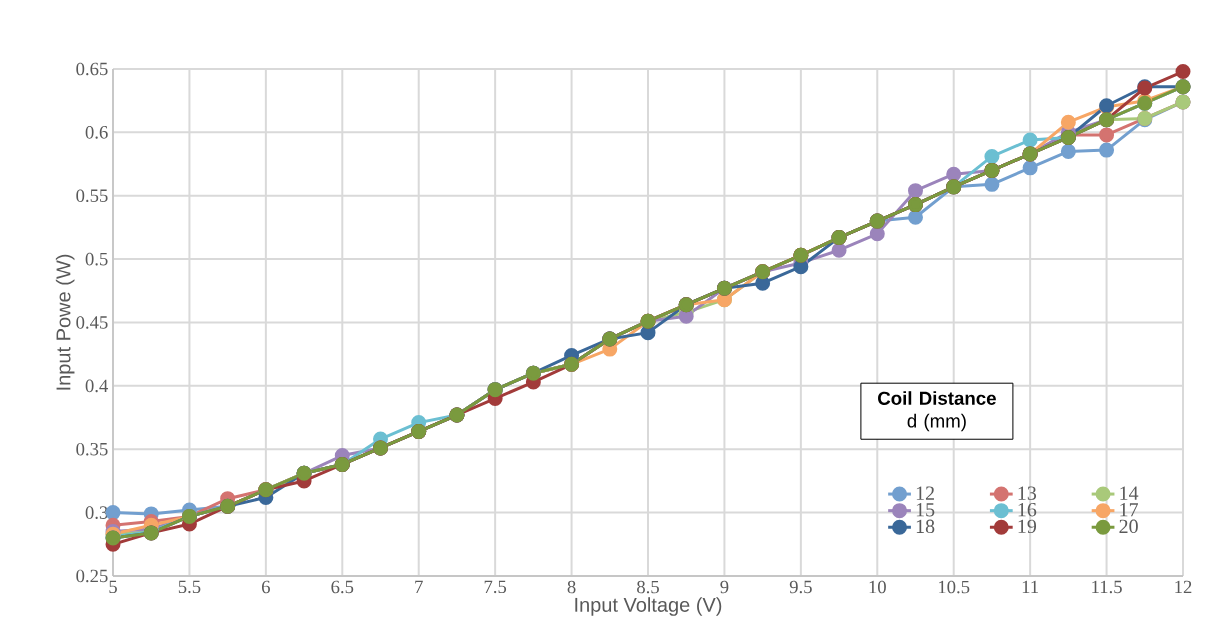  Describe the element at coordinates (189, 587) in the screenshot. I see `x-tick-label: 5.5` at that location.